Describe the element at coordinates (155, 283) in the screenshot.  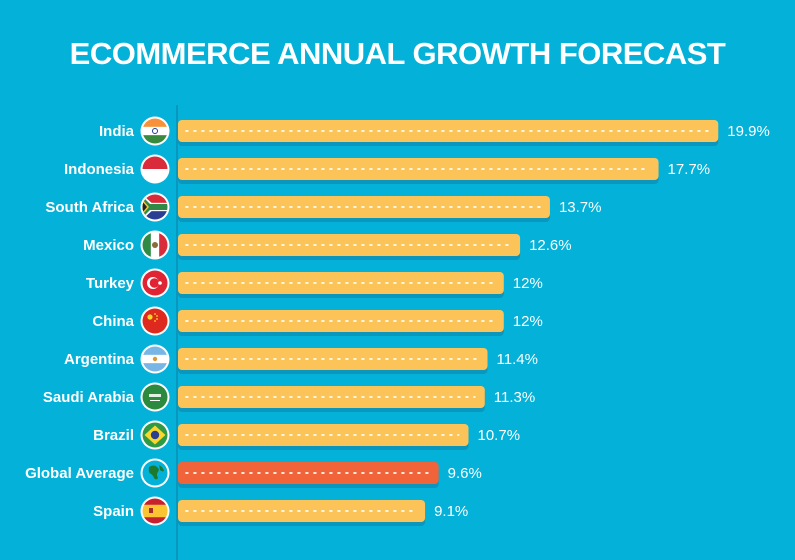
I see `turkey-flag-icon` at that location.